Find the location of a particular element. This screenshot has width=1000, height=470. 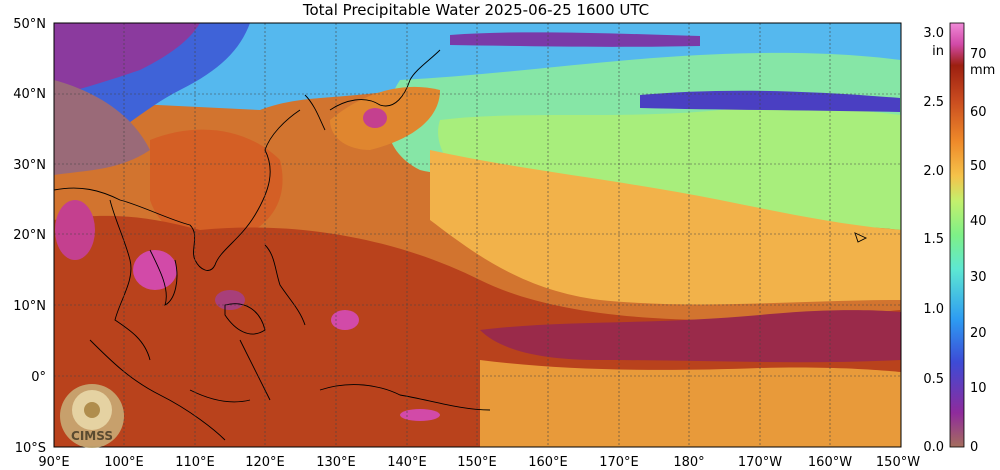

lat-tick: 20°N is located at coordinates (29, 235).